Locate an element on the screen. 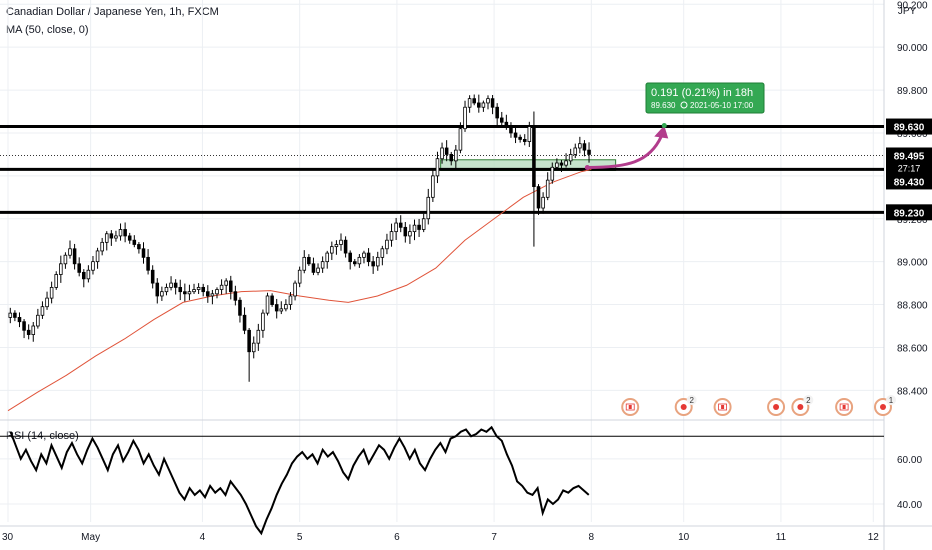  y-tick-label: 90.000 is located at coordinates (912, 48).